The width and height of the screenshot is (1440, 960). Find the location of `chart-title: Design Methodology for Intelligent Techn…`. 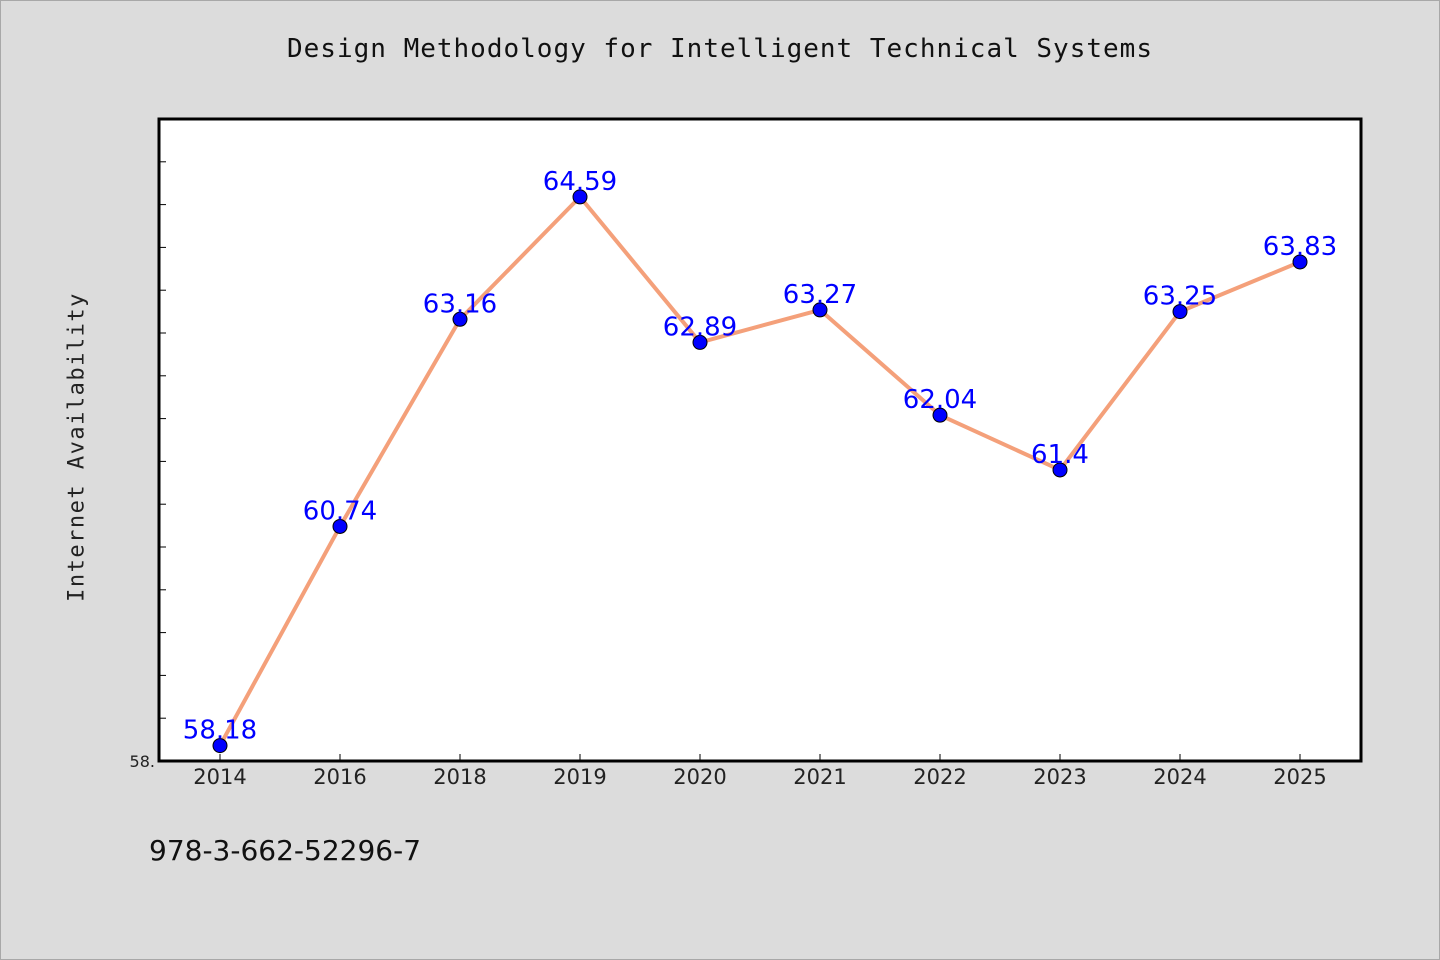

chart-title: Design Methodology for Intelligent Techn… is located at coordinates (720, 49).